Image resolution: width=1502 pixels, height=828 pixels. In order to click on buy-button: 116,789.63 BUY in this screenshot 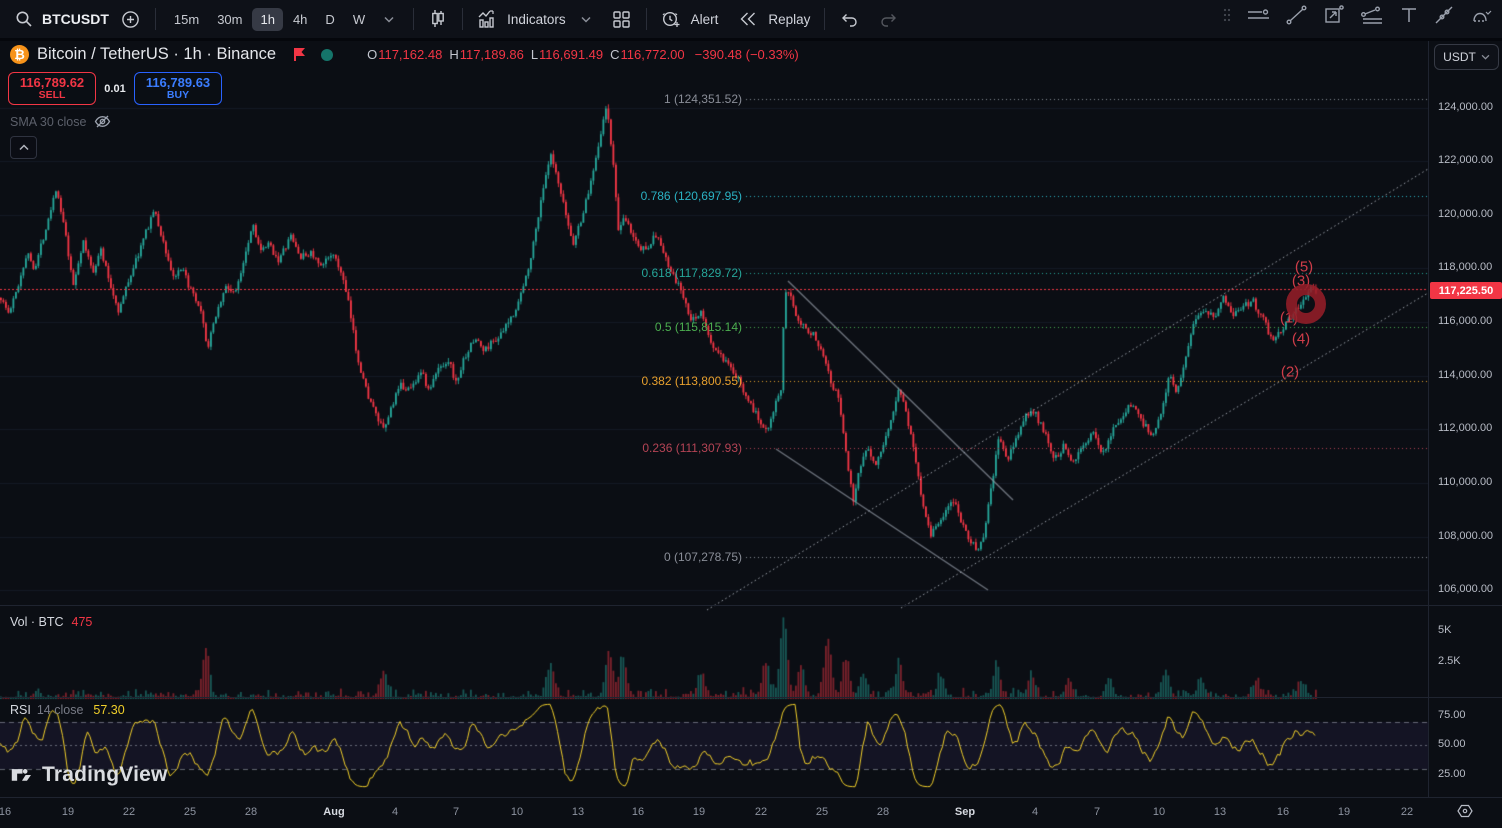, I will do `click(178, 88)`.